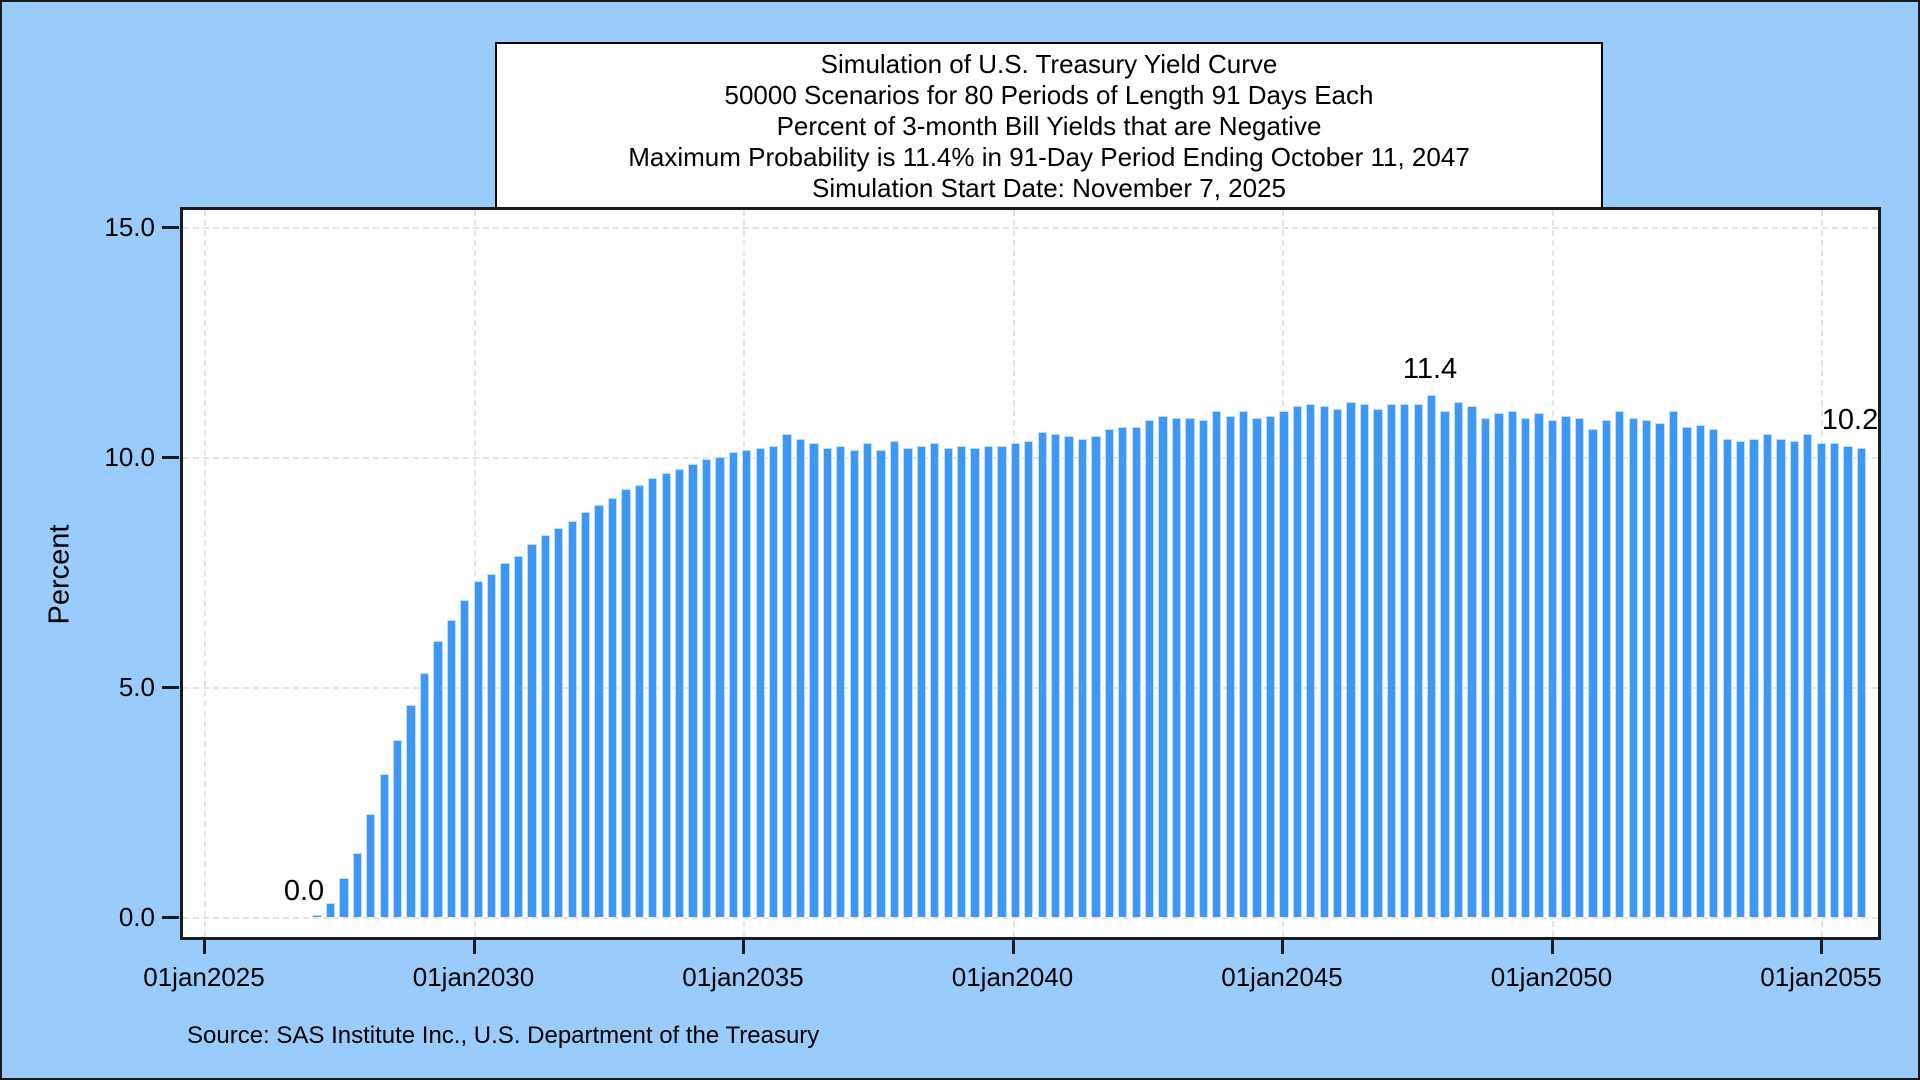 The height and width of the screenshot is (1080, 1920). Describe the element at coordinates (204, 947) in the screenshot. I see `x-tick-mark-2025` at that location.